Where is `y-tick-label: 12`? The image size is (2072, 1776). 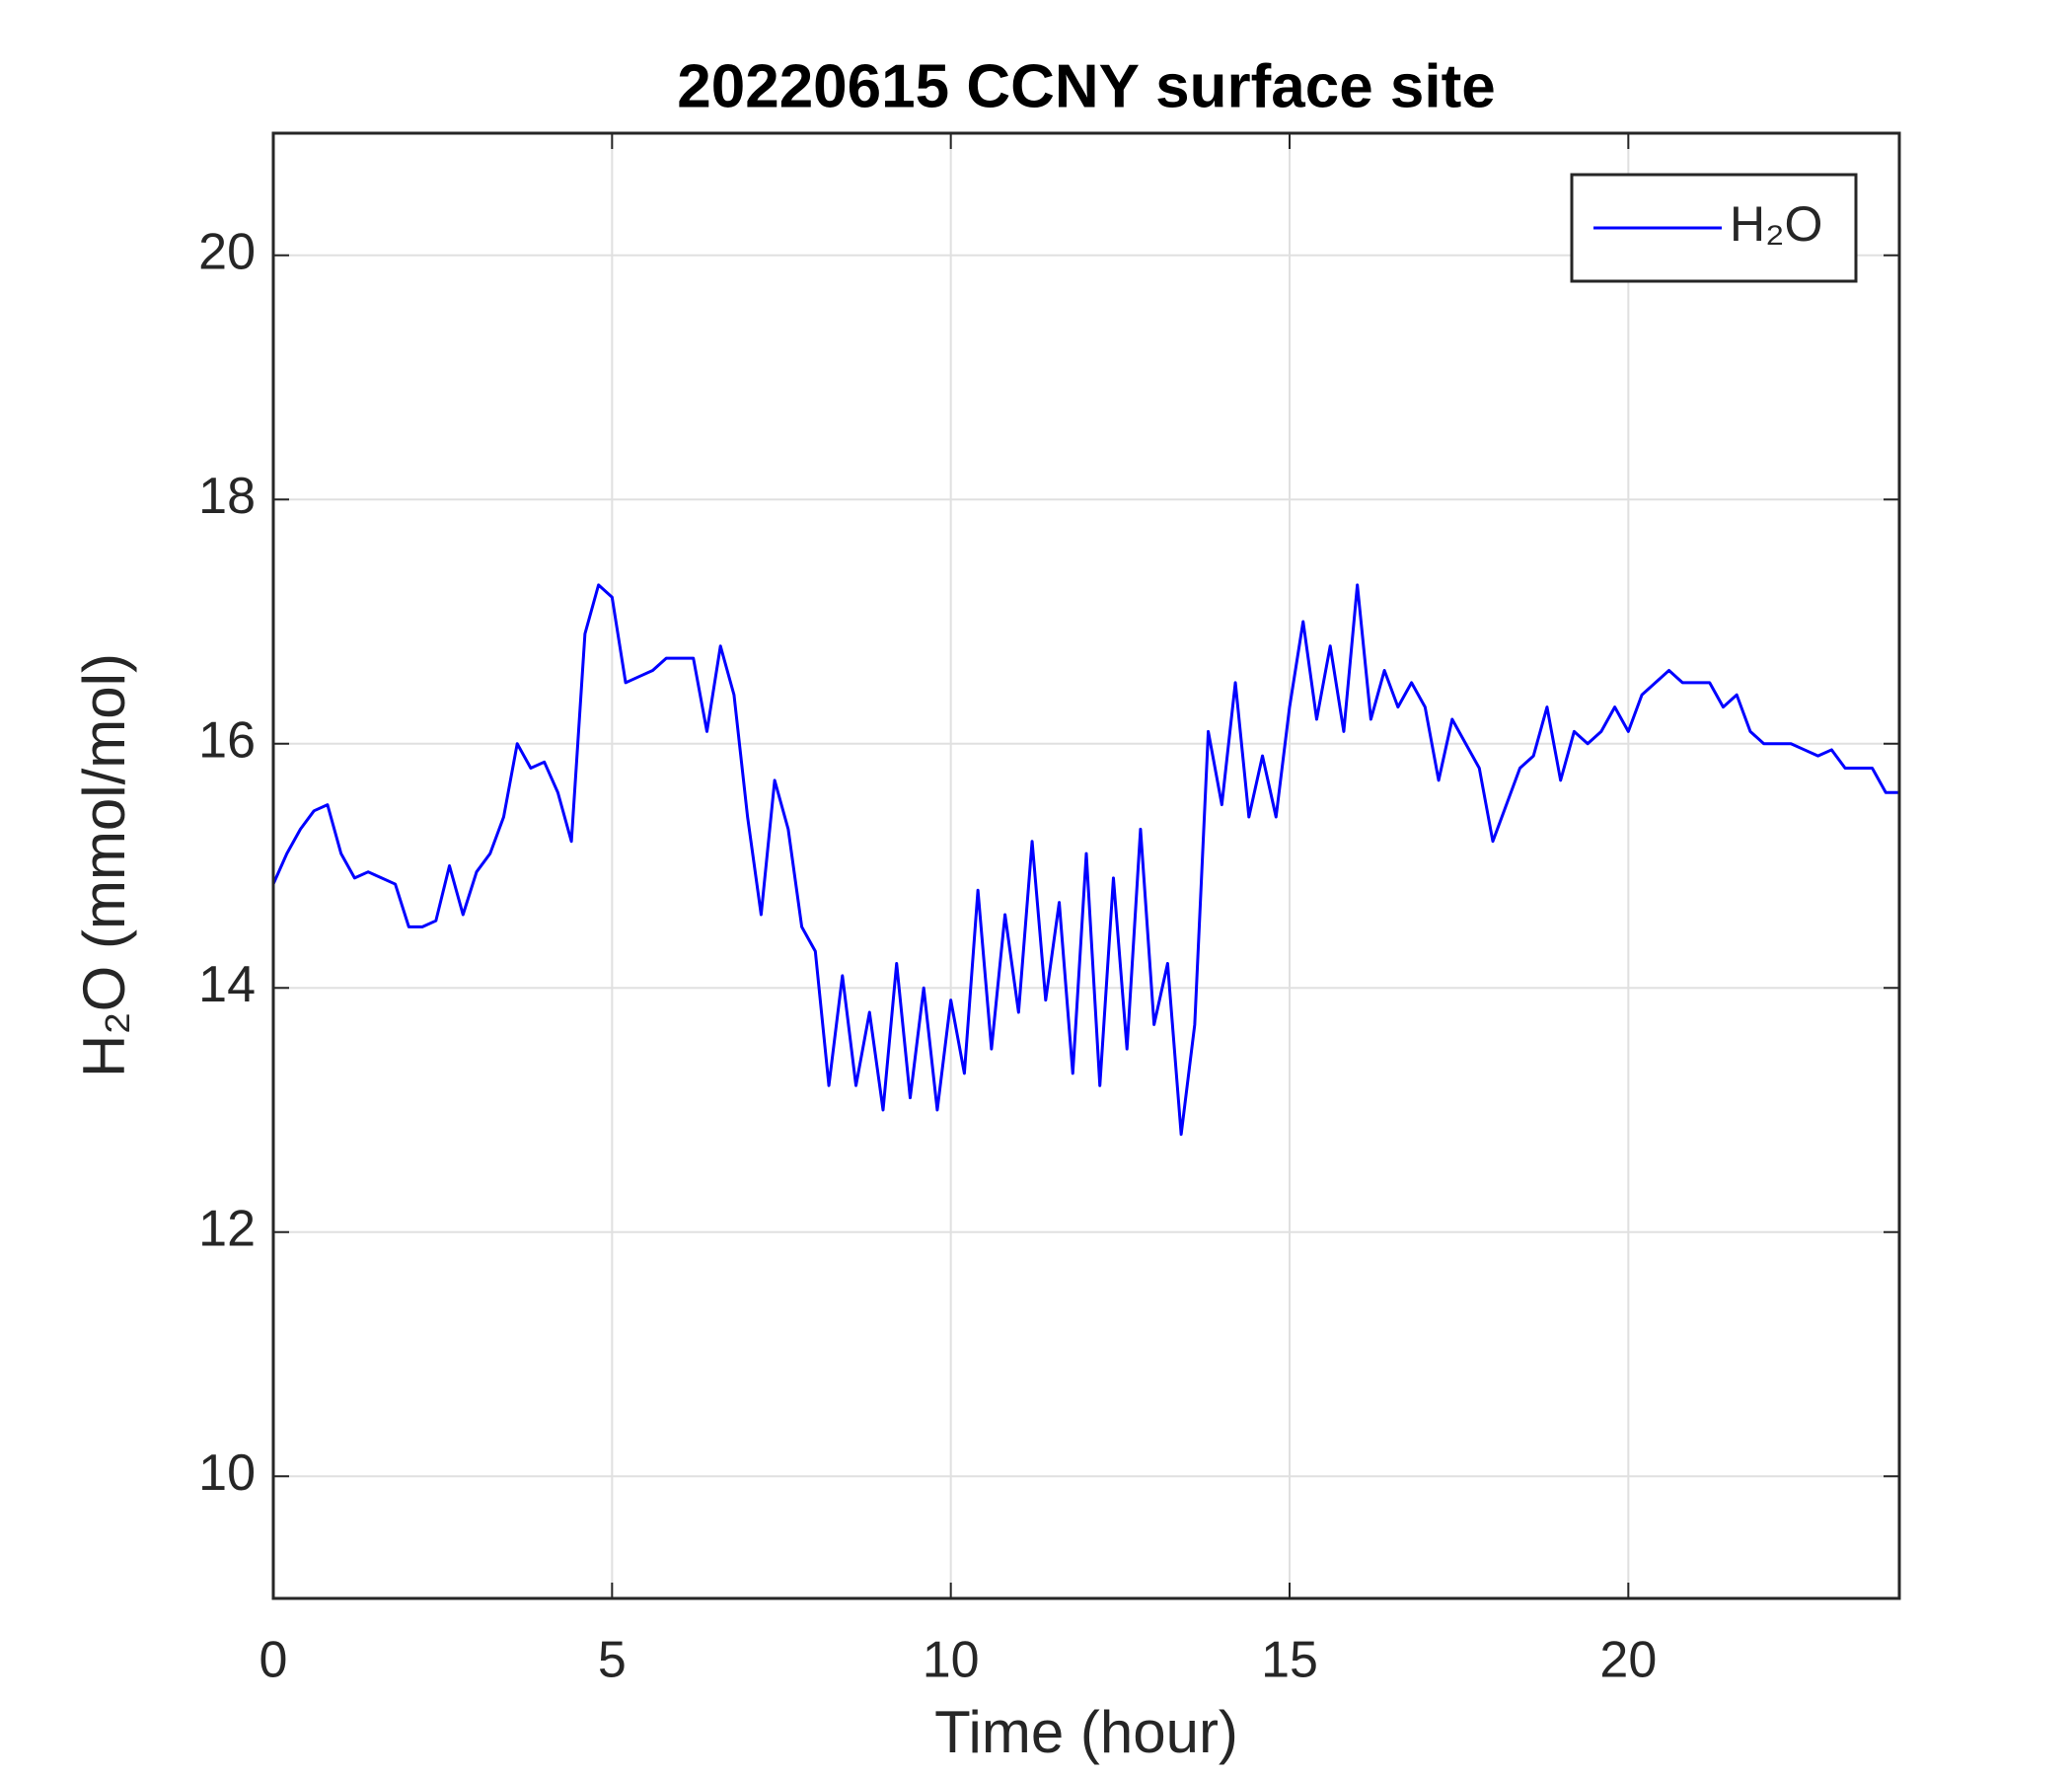
y-tick-label: 12 is located at coordinates (227, 1229).